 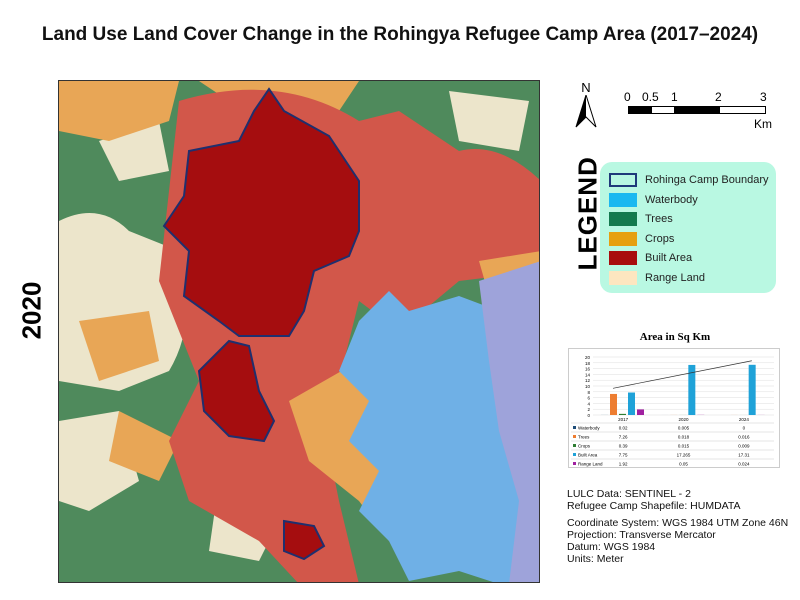 What do you see at coordinates (682, 374) in the screenshot?
I see `trendline` at bounding box center [682, 374].